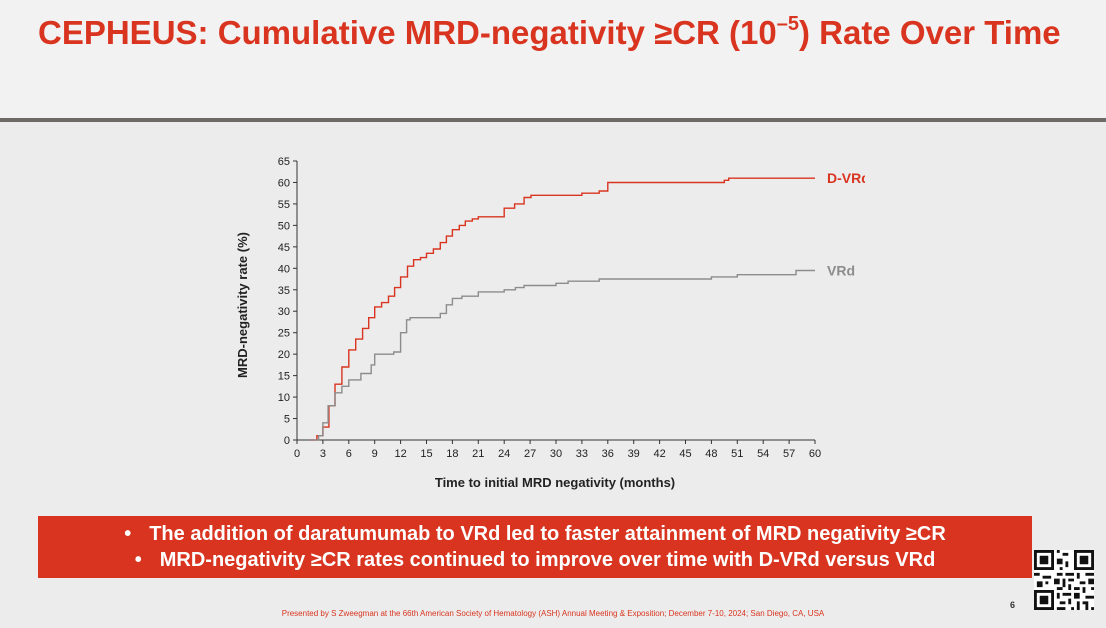 The image size is (1106, 628). What do you see at coordinates (284, 291) in the screenshot?
I see `y-tick-label: 35` at bounding box center [284, 291].